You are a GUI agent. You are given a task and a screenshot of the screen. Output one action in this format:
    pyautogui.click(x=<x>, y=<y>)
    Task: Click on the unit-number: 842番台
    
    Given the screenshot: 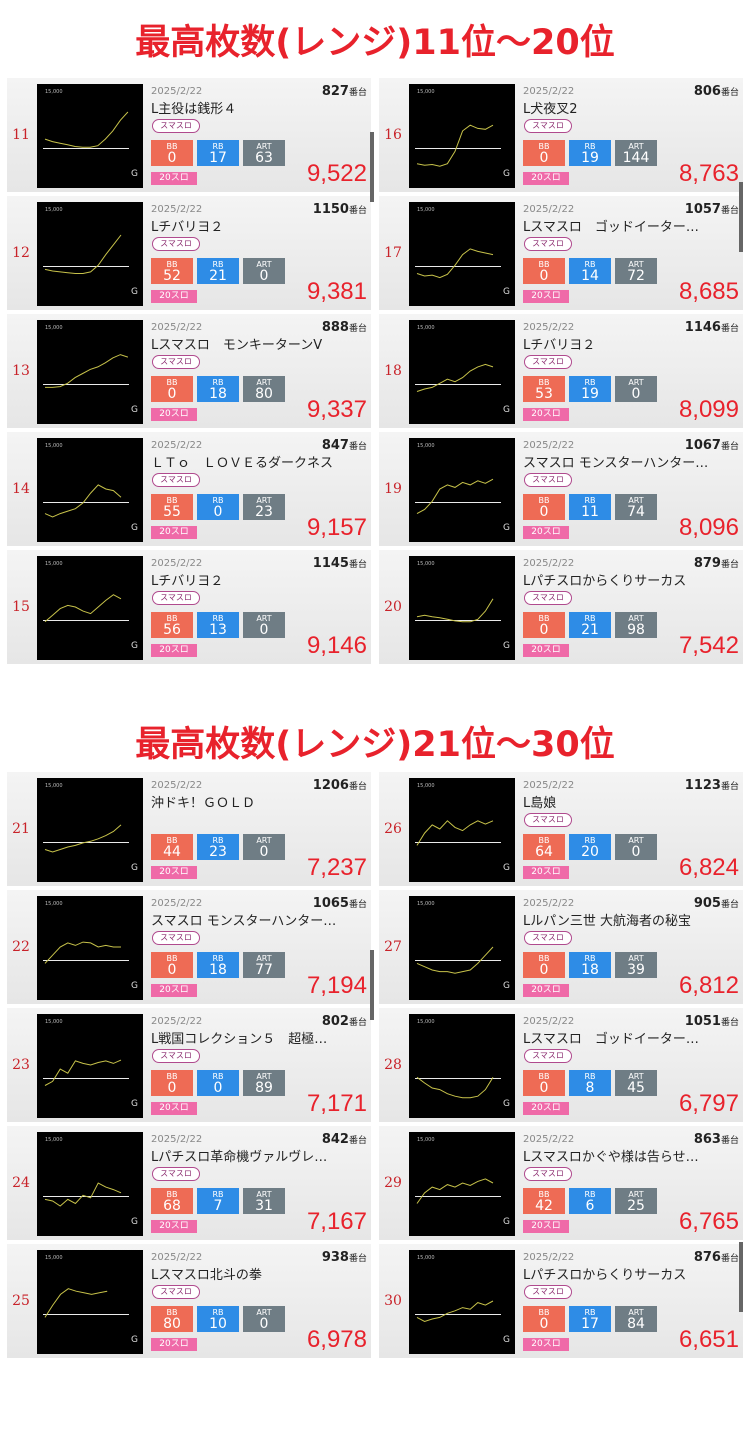 What is the action you would take?
    pyautogui.click(x=344, y=1139)
    